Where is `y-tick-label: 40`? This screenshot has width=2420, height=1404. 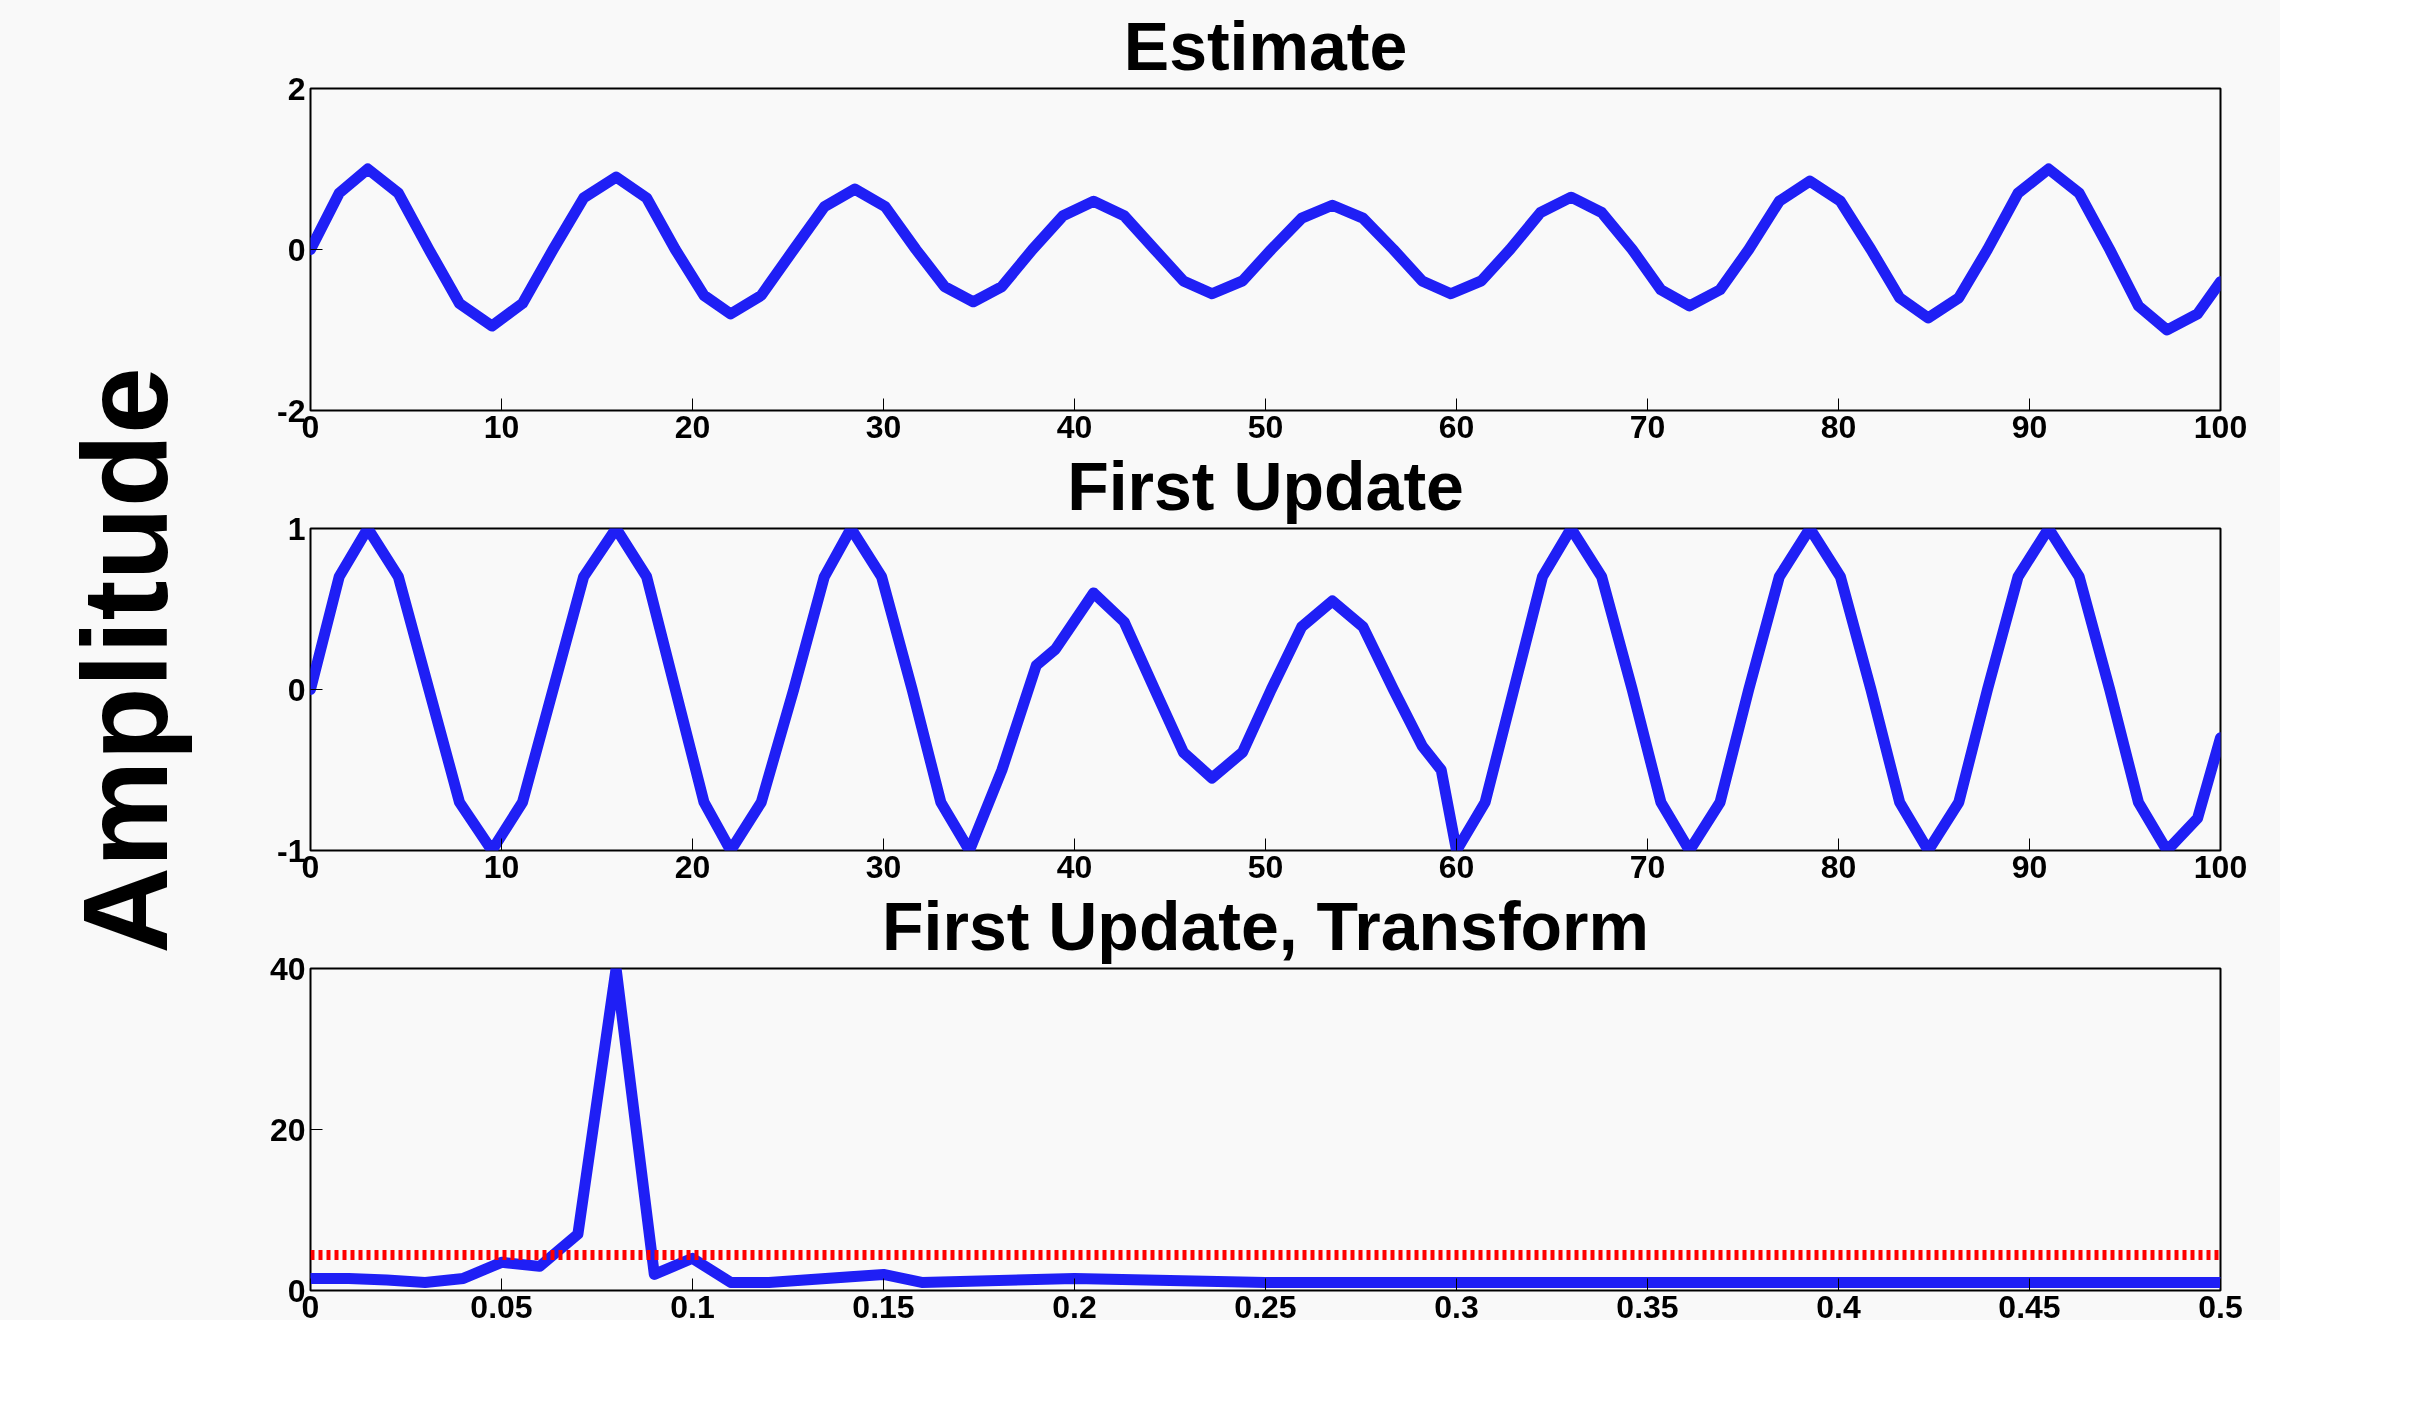 y-tick-label: 40 is located at coordinates (287, 968).